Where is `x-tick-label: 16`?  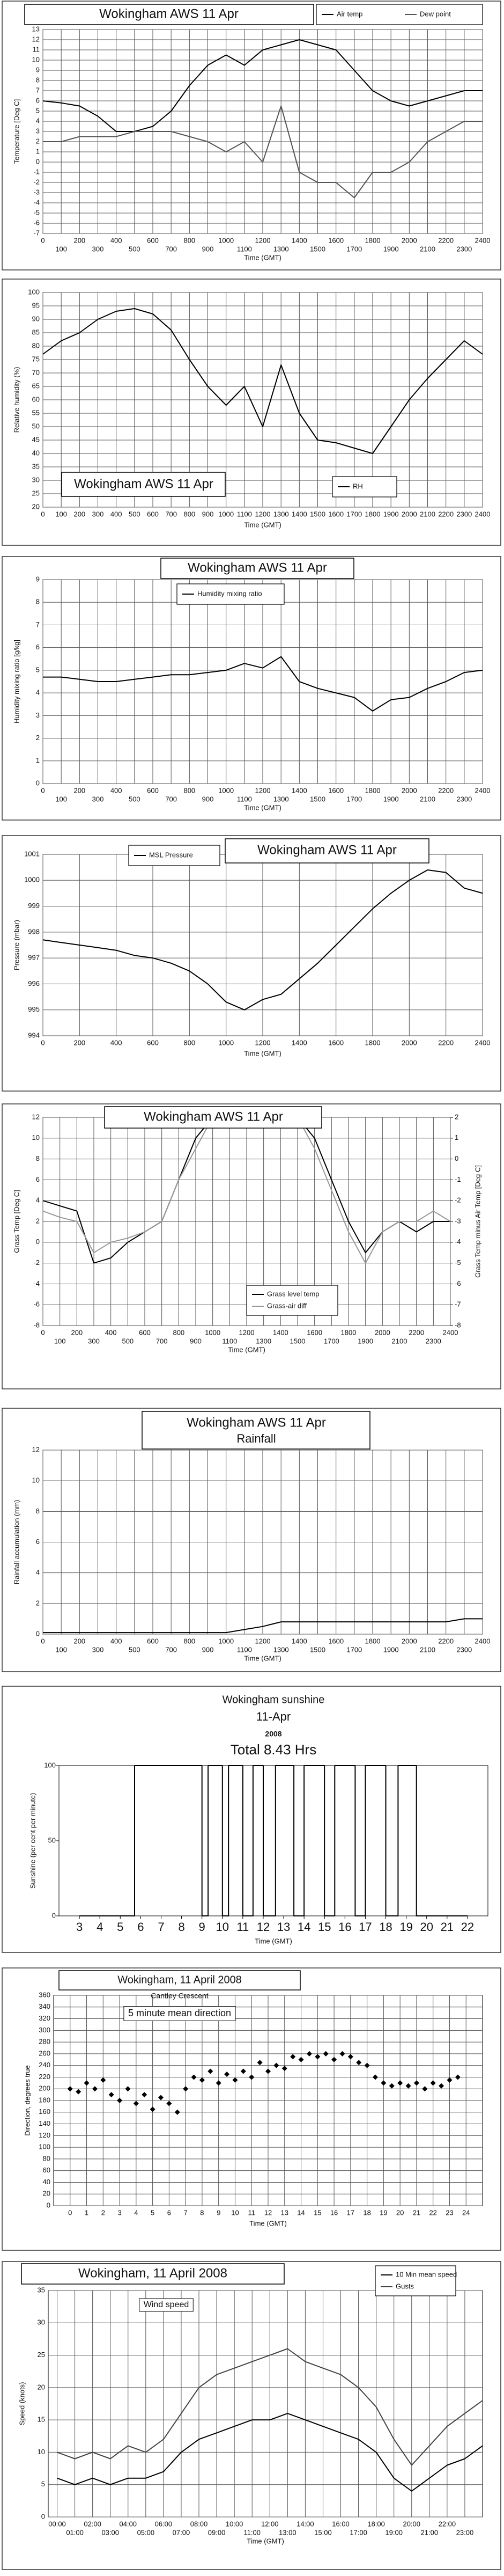
x-tick-label: 16 is located at coordinates (334, 2212).